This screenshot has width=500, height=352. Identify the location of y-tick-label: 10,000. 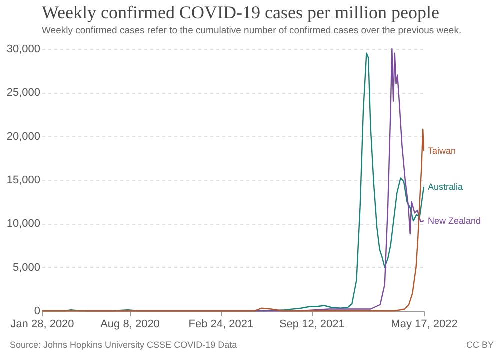
(23, 224).